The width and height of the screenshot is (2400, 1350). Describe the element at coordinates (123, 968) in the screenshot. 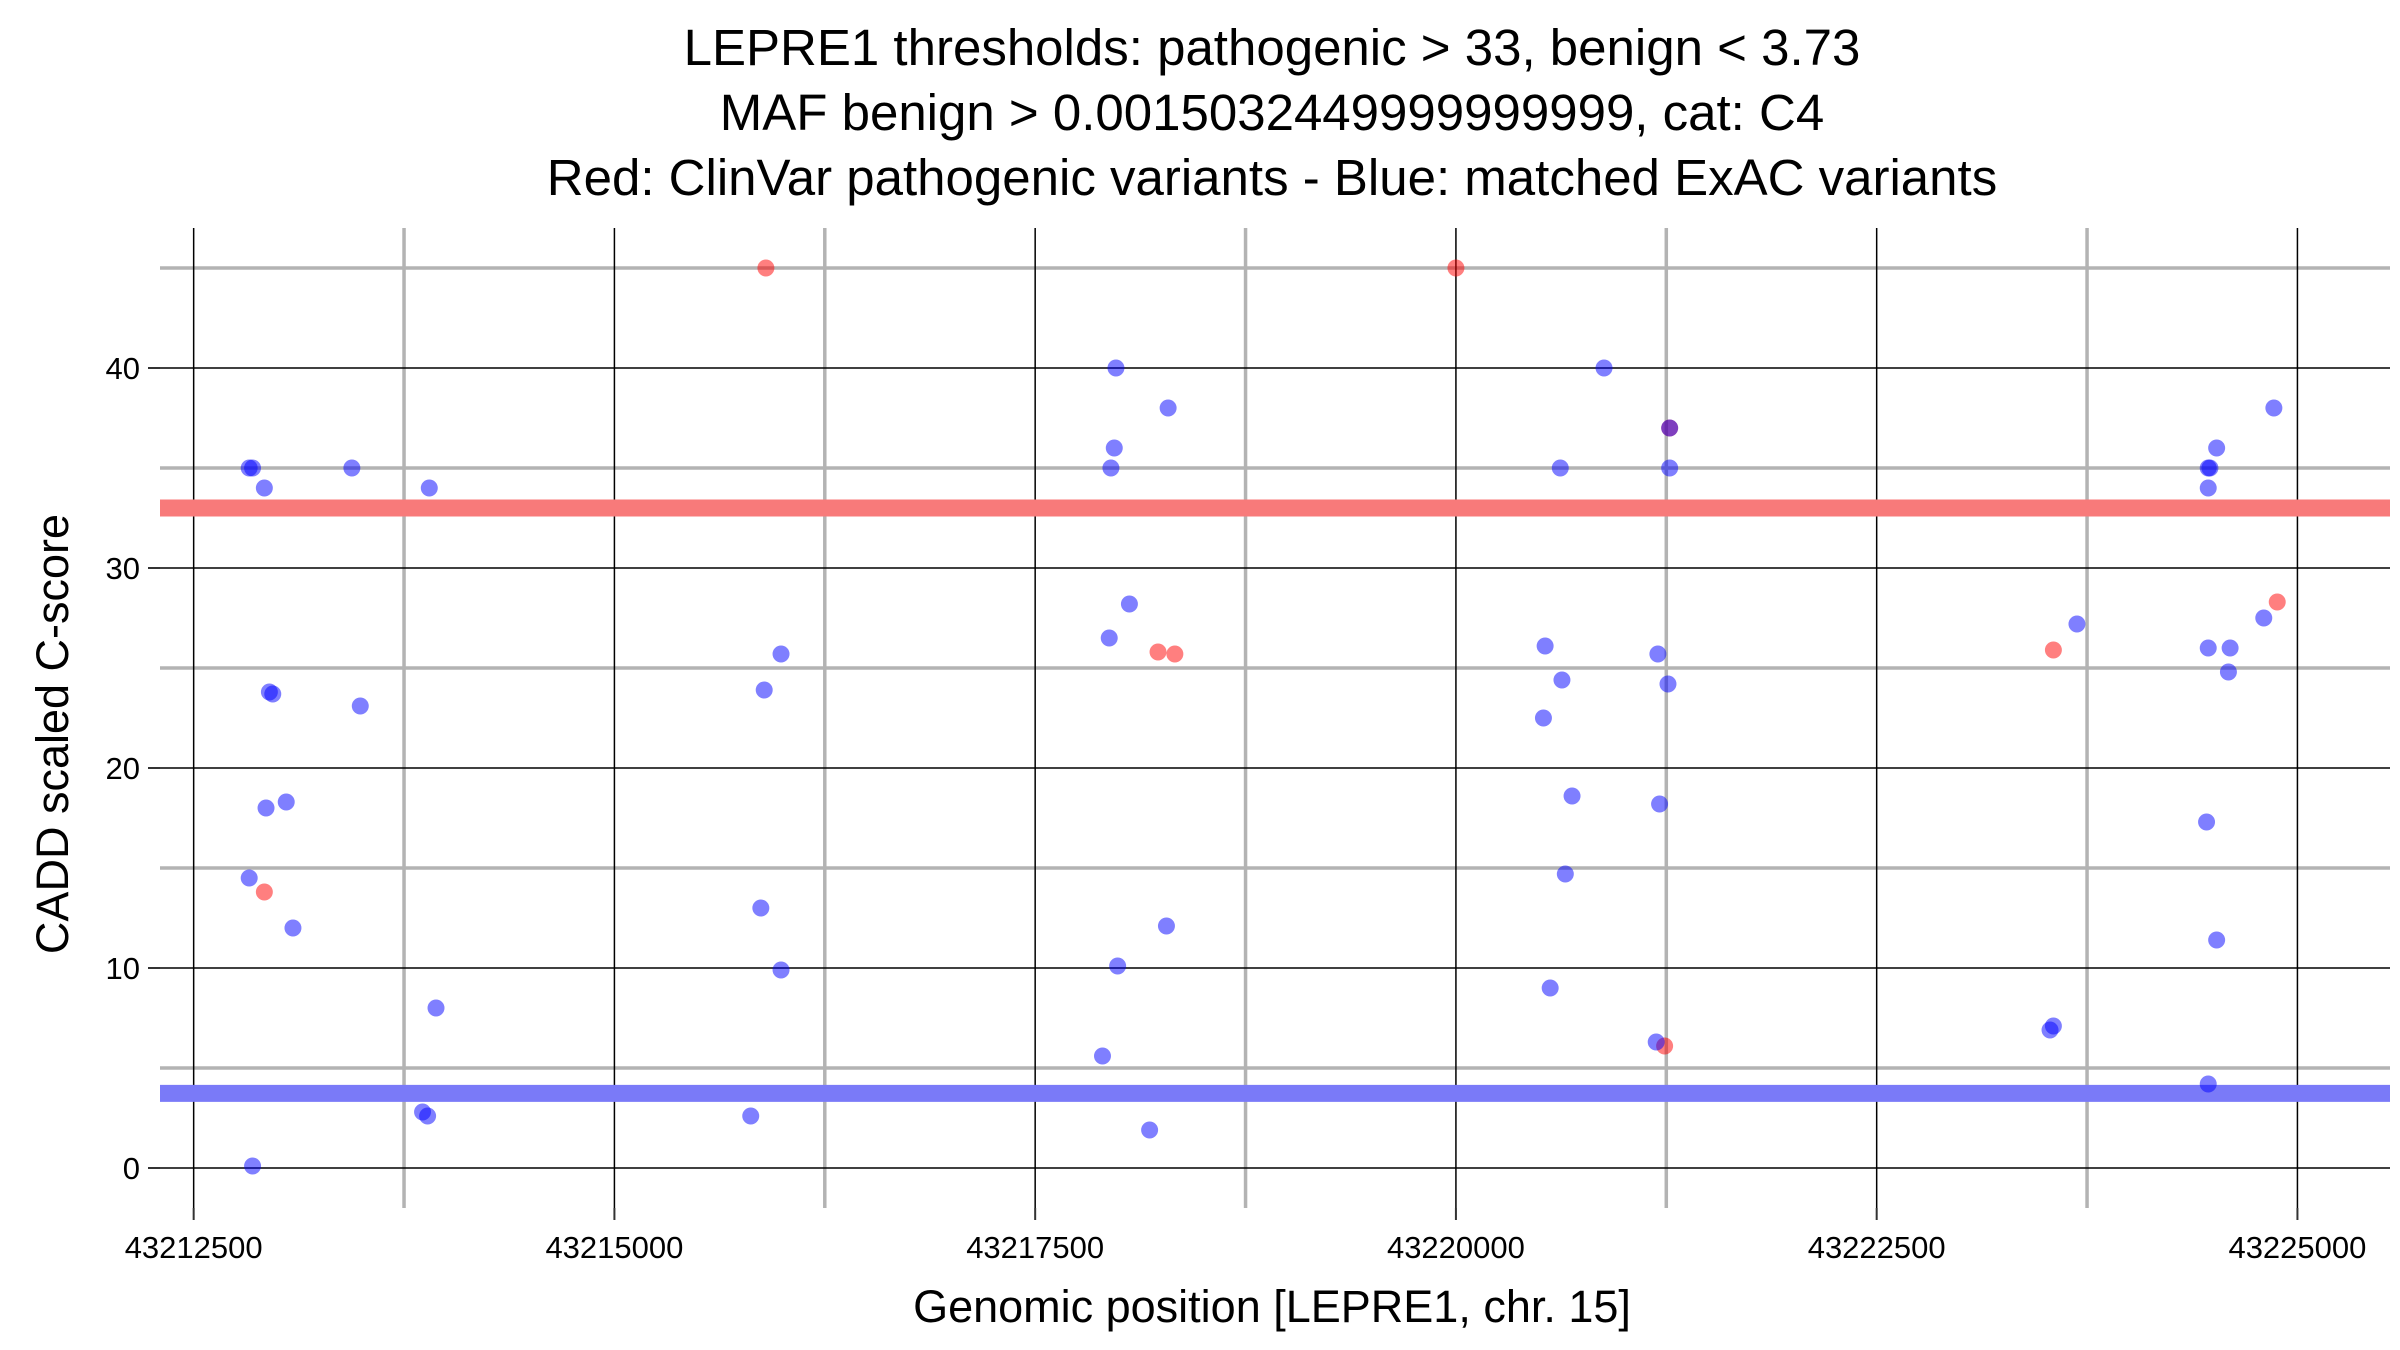

I see `y-tick-label: 10` at that location.